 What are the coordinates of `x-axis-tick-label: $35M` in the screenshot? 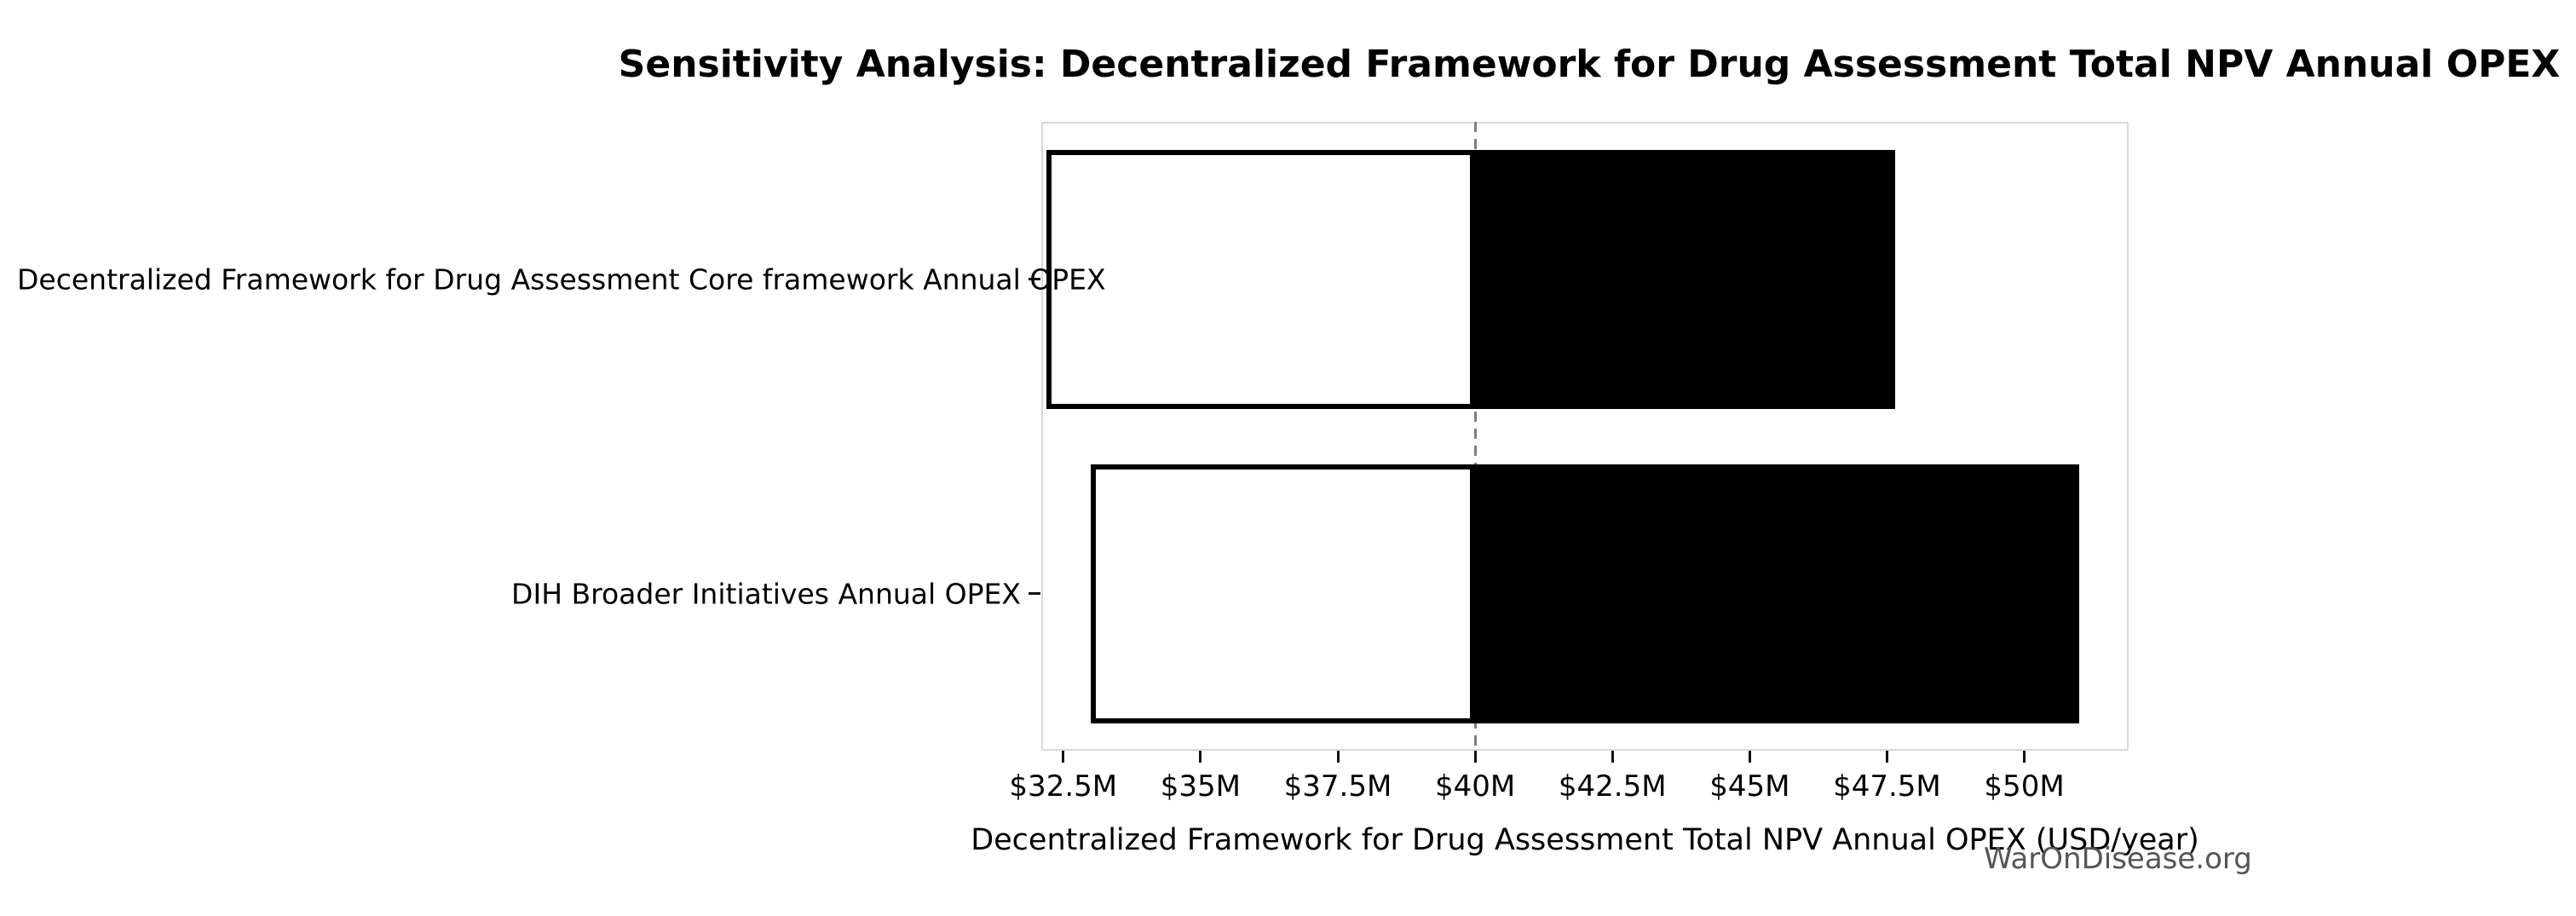 It's located at (1200, 786).